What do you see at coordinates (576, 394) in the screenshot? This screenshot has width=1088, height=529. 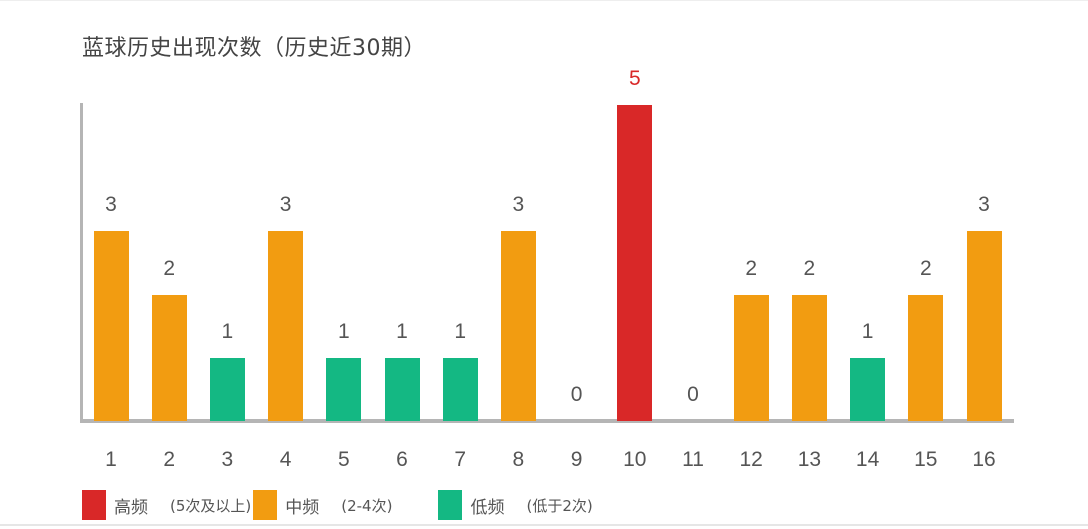 I see `value-label-9: 0` at bounding box center [576, 394].